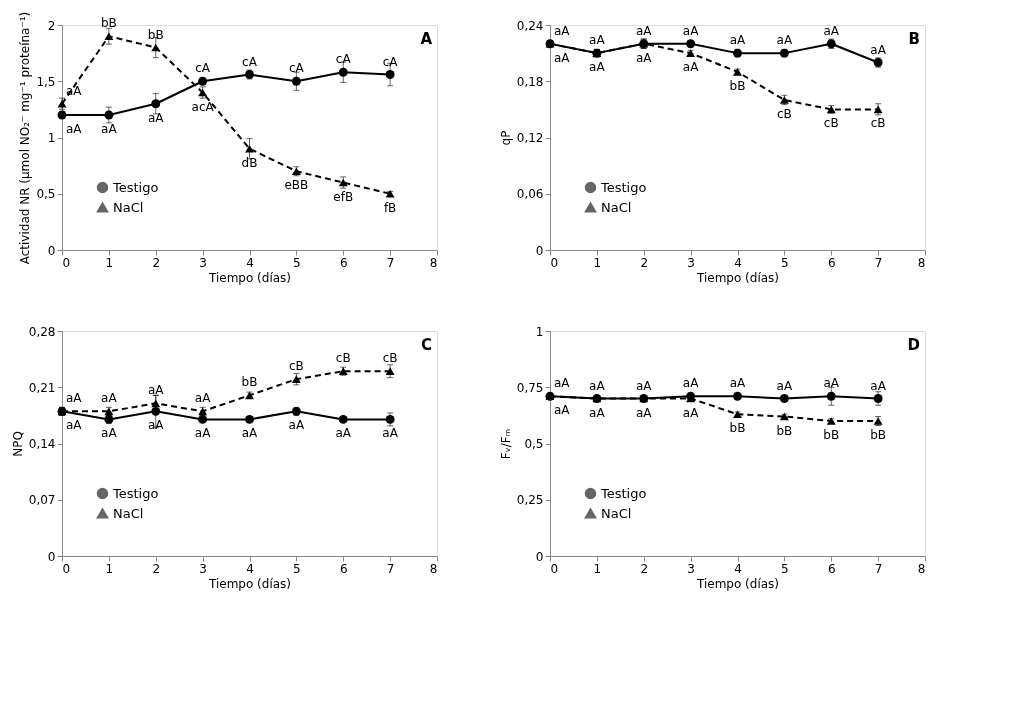 This screenshot has height=708, width=1013. I want to click on y-tick-label: 0,28, so click(42, 331).